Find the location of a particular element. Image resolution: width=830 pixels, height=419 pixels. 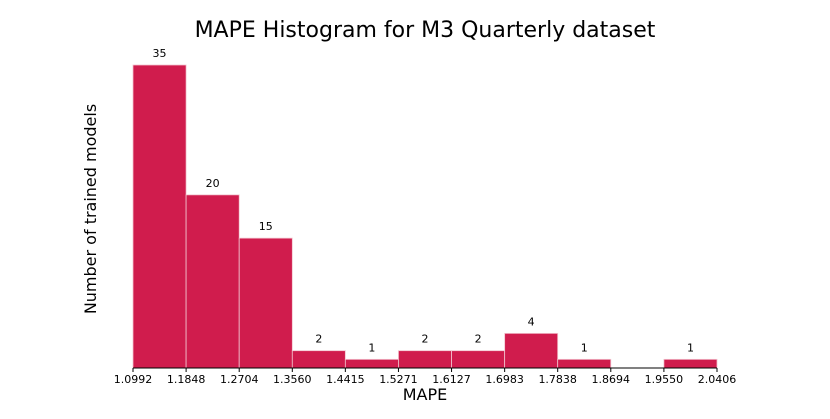

x-tick-label: 1.4415 is located at coordinates (345, 379).